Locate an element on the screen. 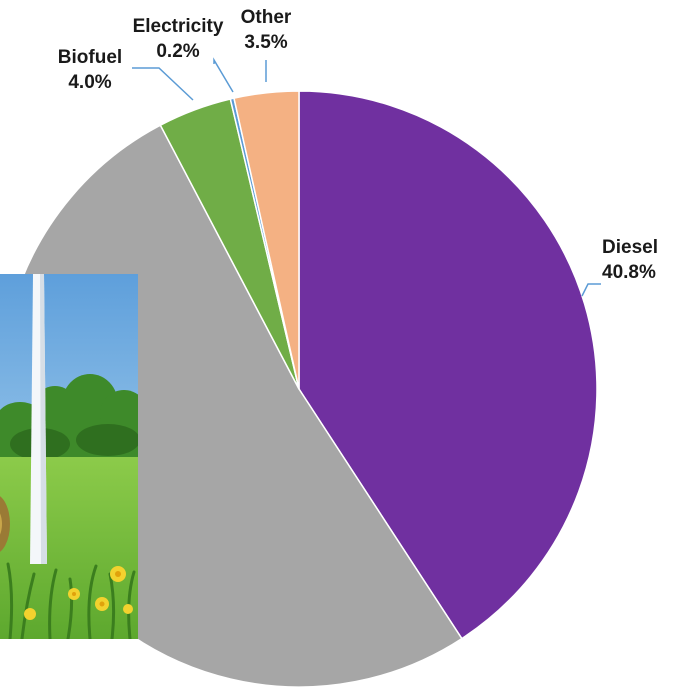  biofuel-percent-label: 4.0% is located at coordinates (89, 82).